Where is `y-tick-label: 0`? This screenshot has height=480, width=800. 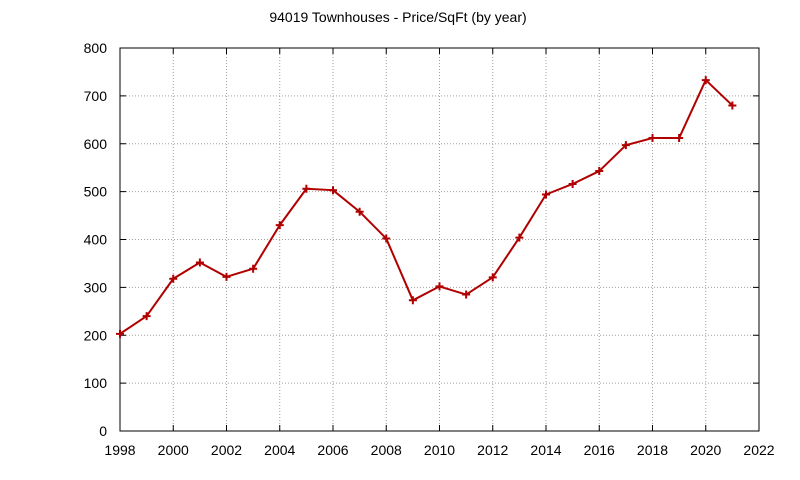
y-tick-label: 0 is located at coordinates (103, 431).